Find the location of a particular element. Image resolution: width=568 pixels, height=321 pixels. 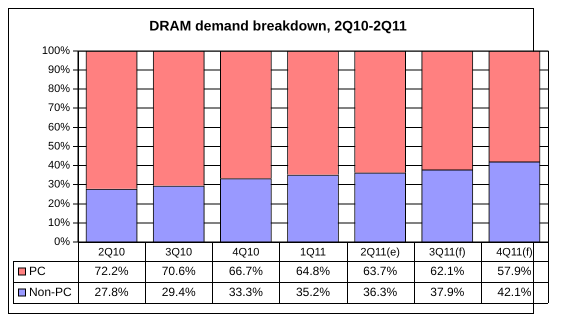

data-label: 70.6% is located at coordinates (179, 271).